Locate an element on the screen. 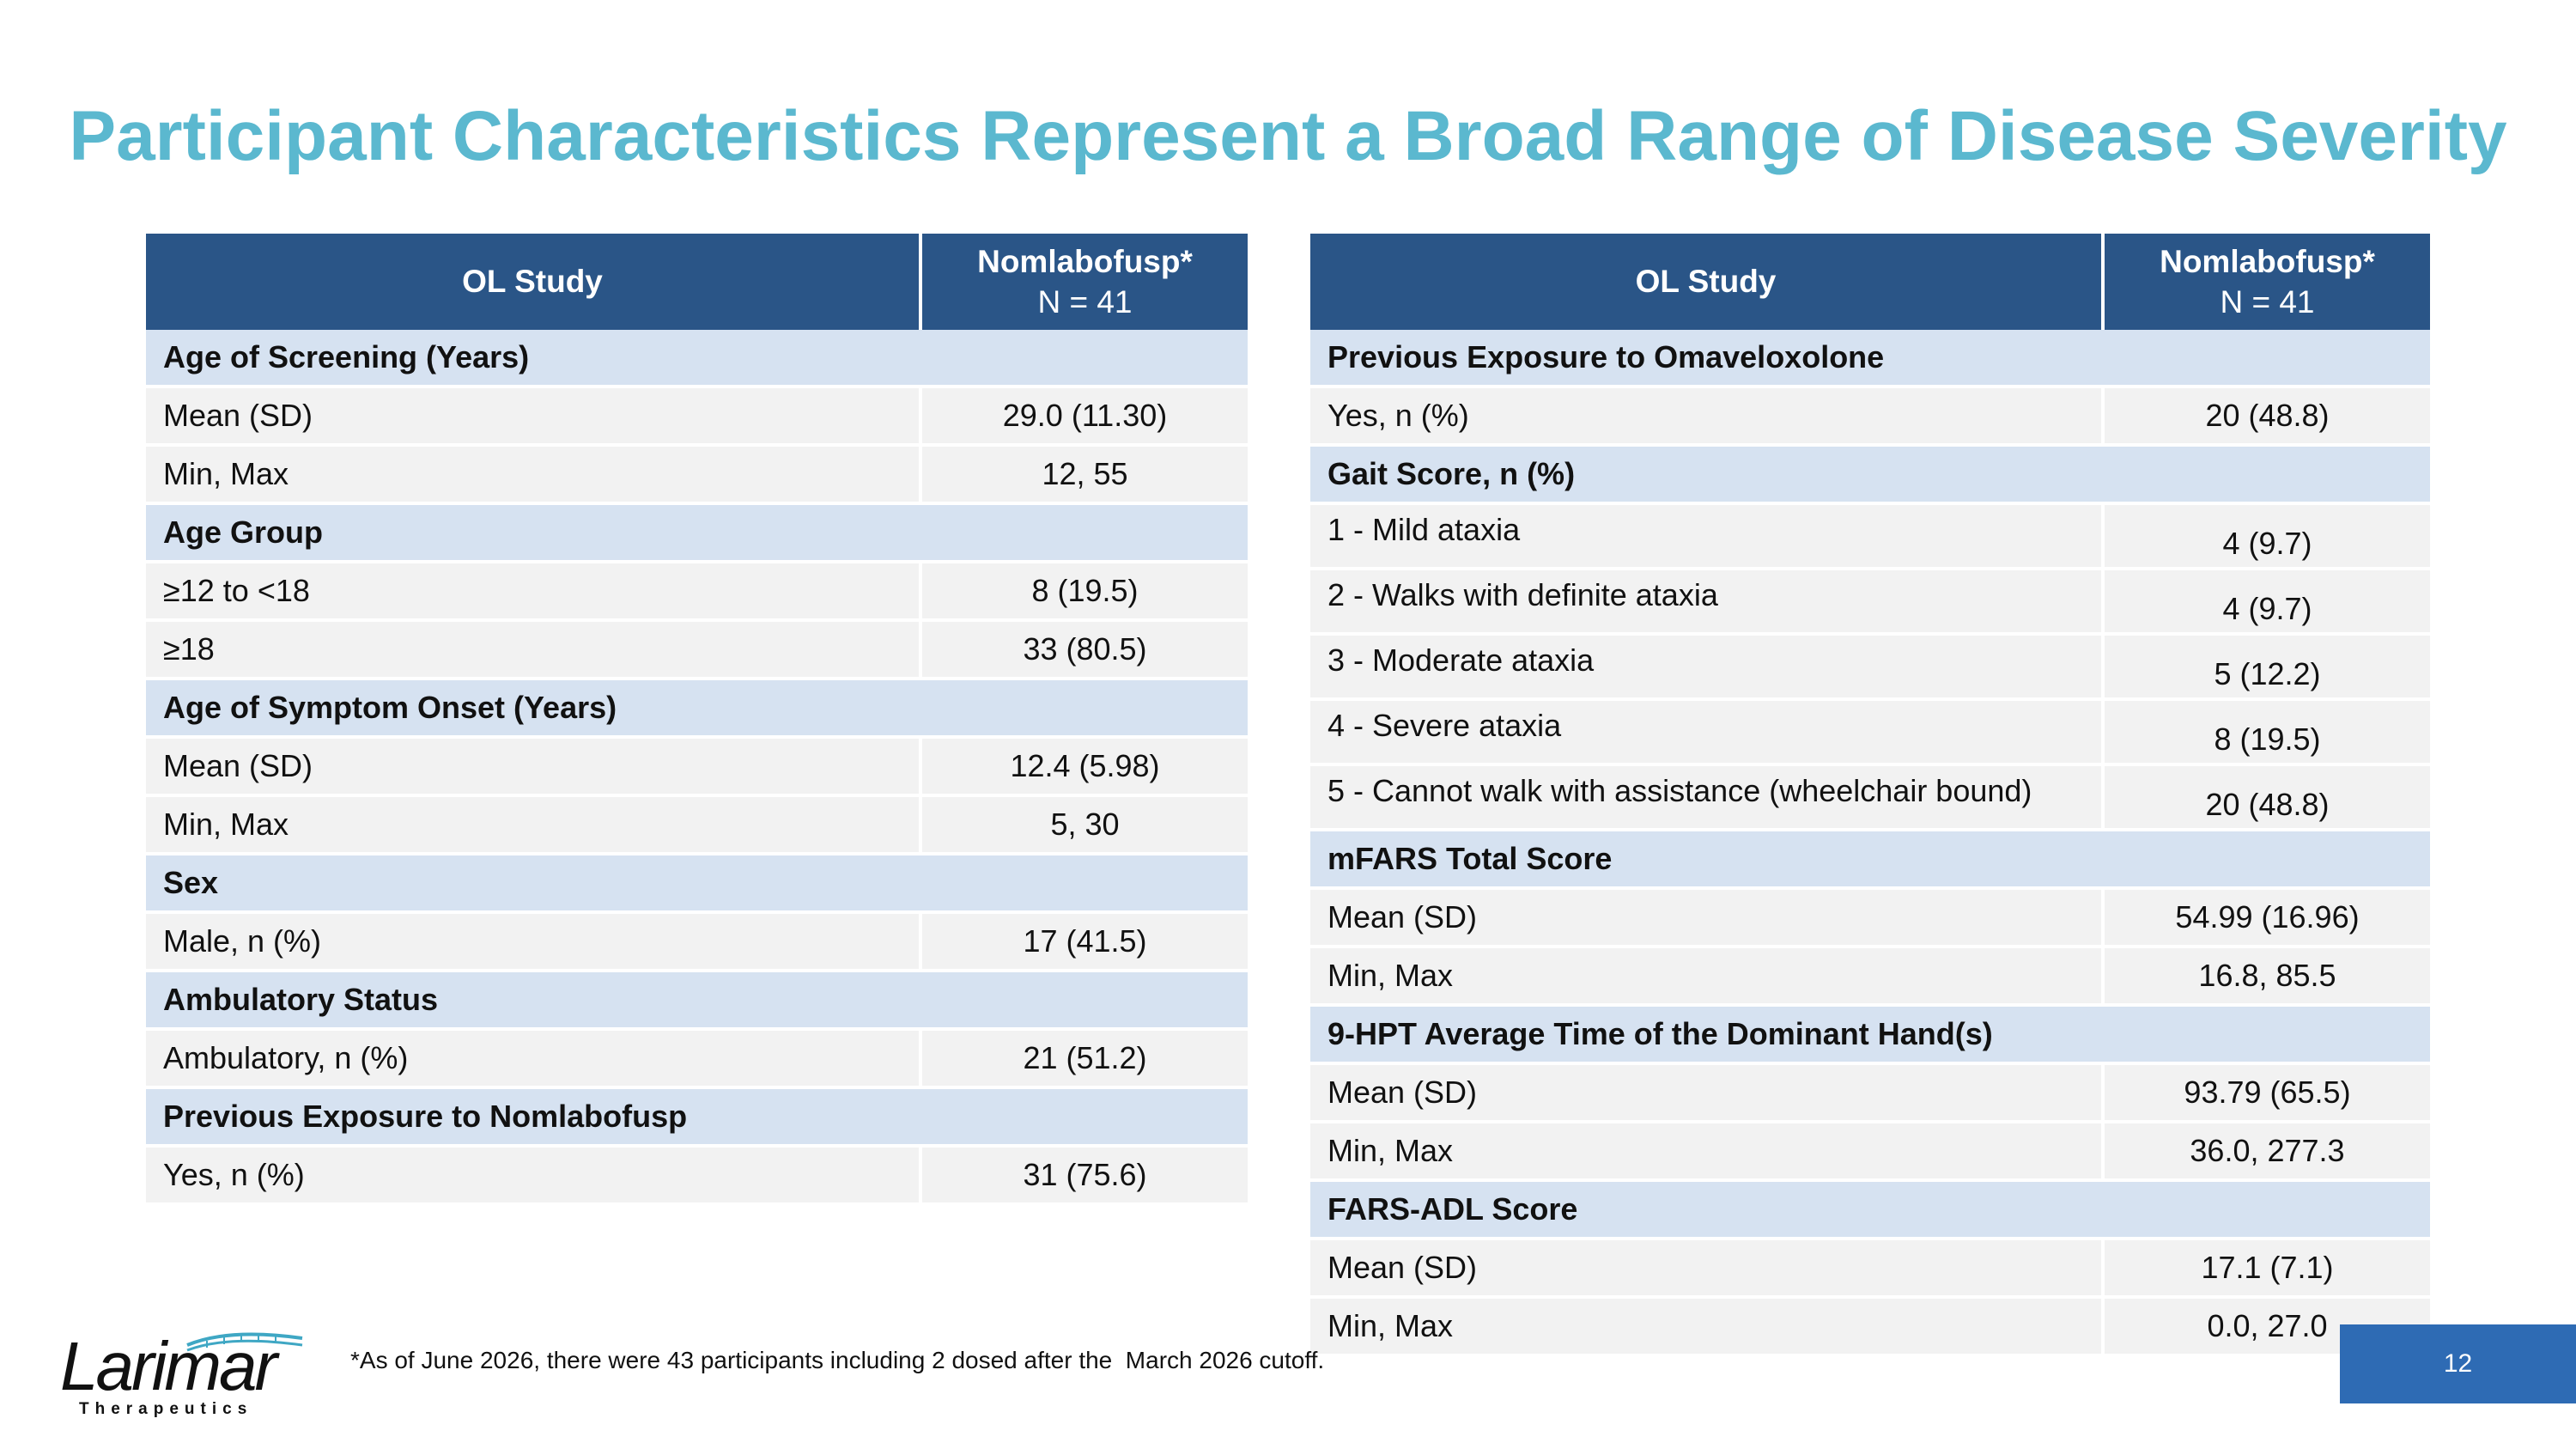 Image resolution: width=2576 pixels, height=1449 pixels. section-label: Age of Screening (Years) is located at coordinates (697, 359).